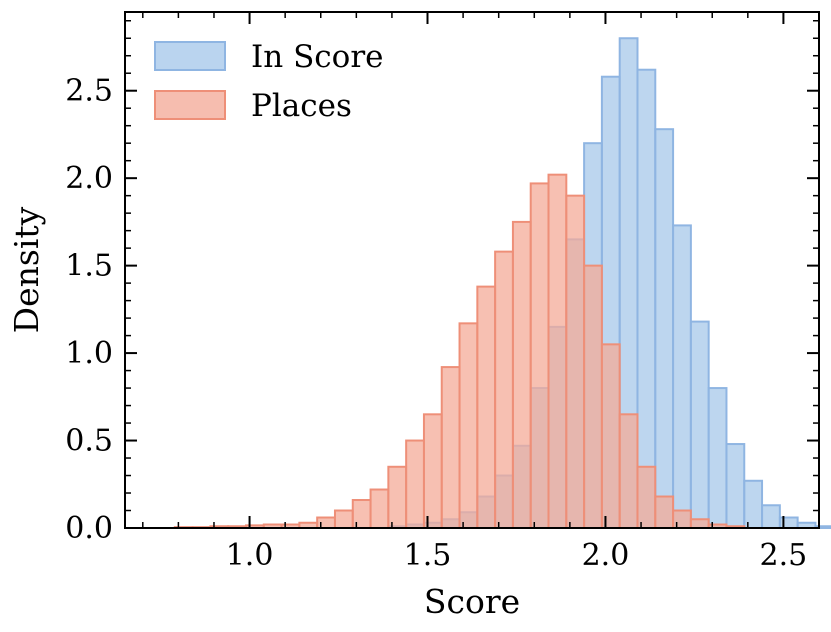 This screenshot has width=831, height=632. Describe the element at coordinates (89, 441) in the screenshot. I see `y-tick-label: 0.5` at that location.